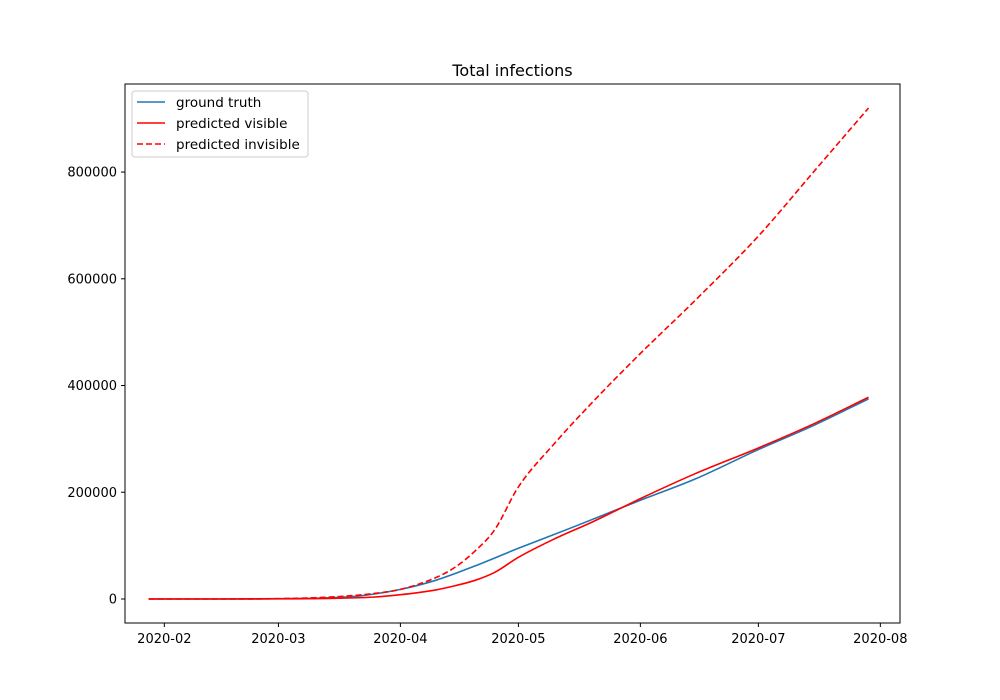 The height and width of the screenshot is (700, 1000). Describe the element at coordinates (113, 599) in the screenshot. I see `y-tick-label: 0` at that location.